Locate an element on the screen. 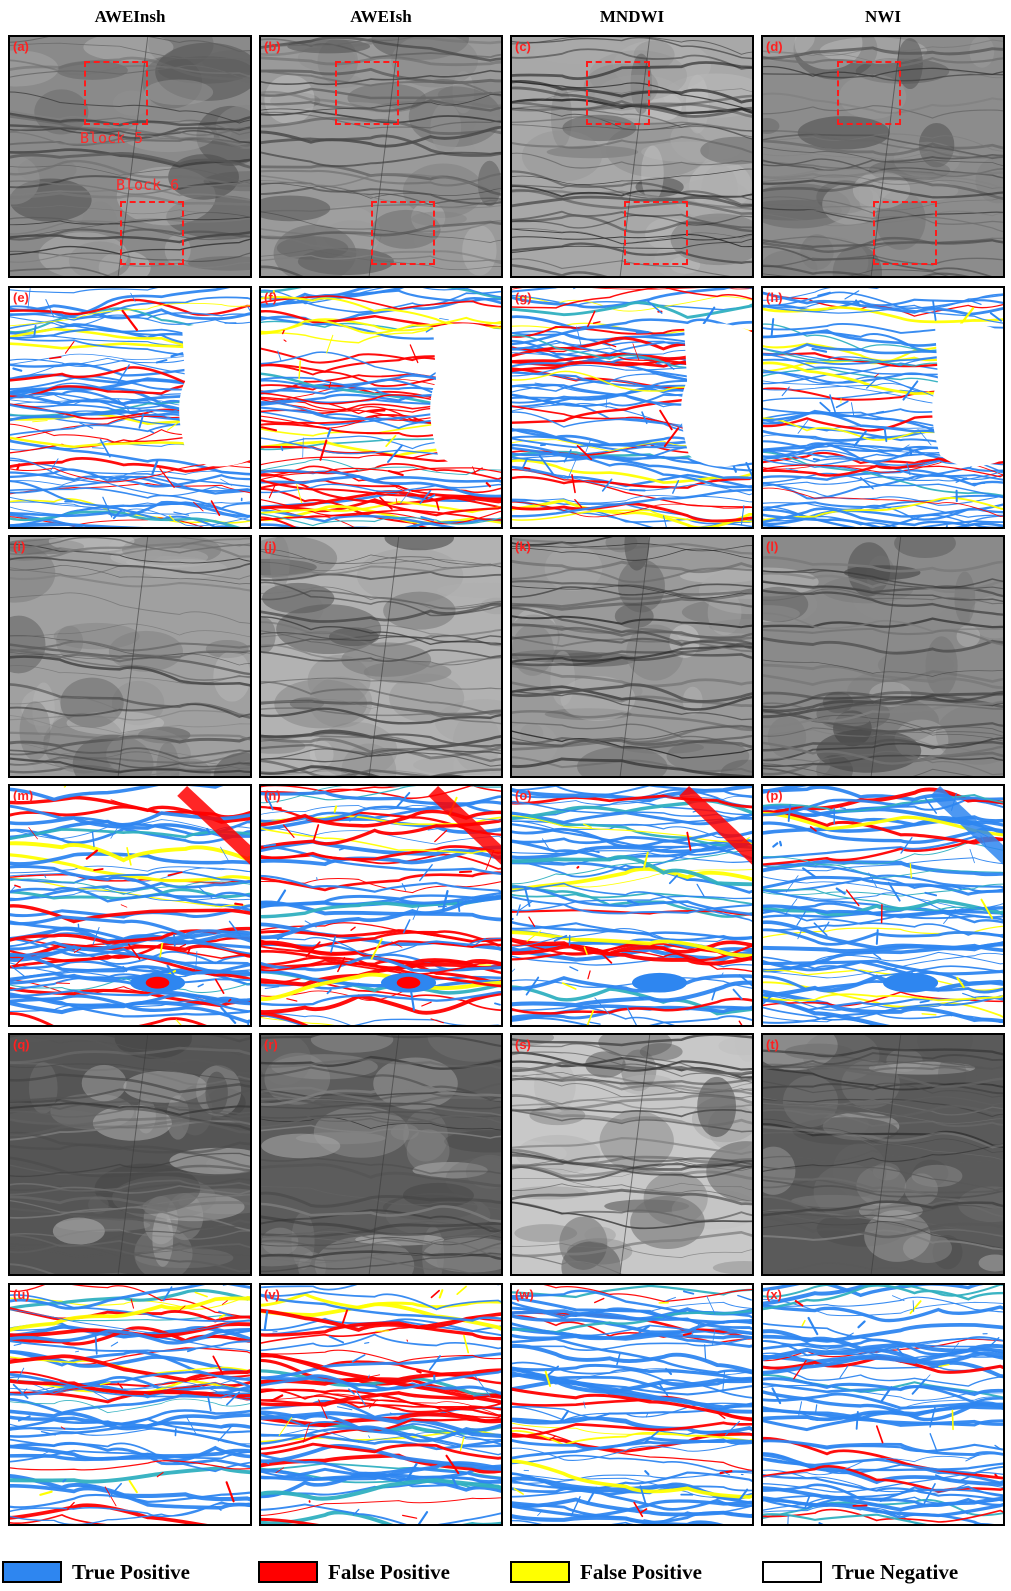  column-header-mndwi: MNDWI is located at coordinates (632, 16).